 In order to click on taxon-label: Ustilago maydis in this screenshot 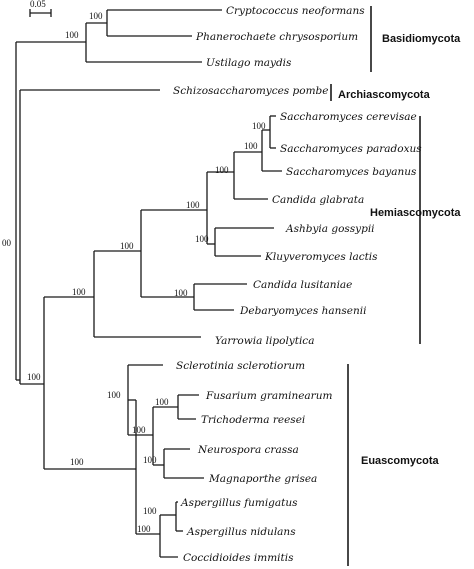, I will do `click(249, 63)`.